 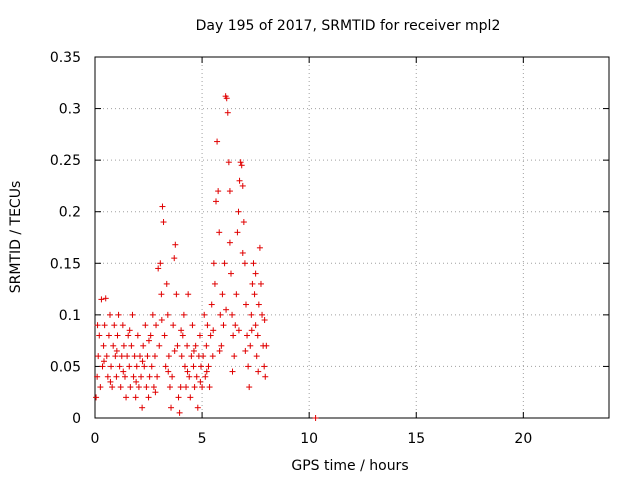 What do you see at coordinates (95, 439) in the screenshot?
I see `x-tick-label: 0` at bounding box center [95, 439].